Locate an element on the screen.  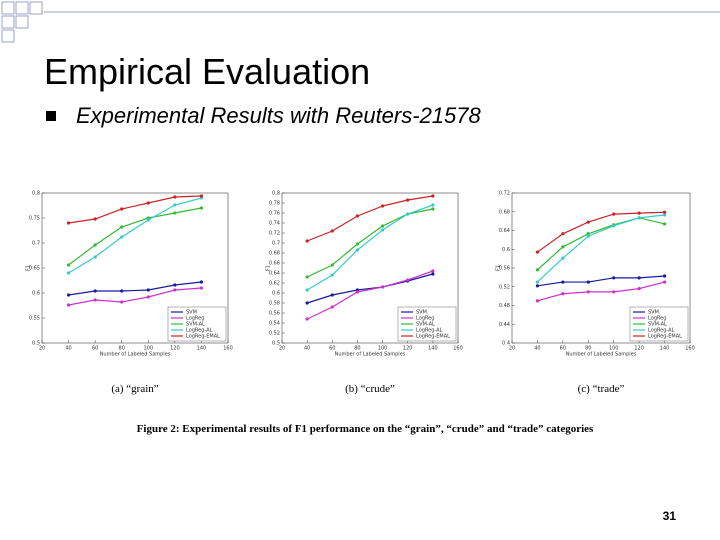
chart-caption: (c) “trade” is located at coordinates (601, 389).